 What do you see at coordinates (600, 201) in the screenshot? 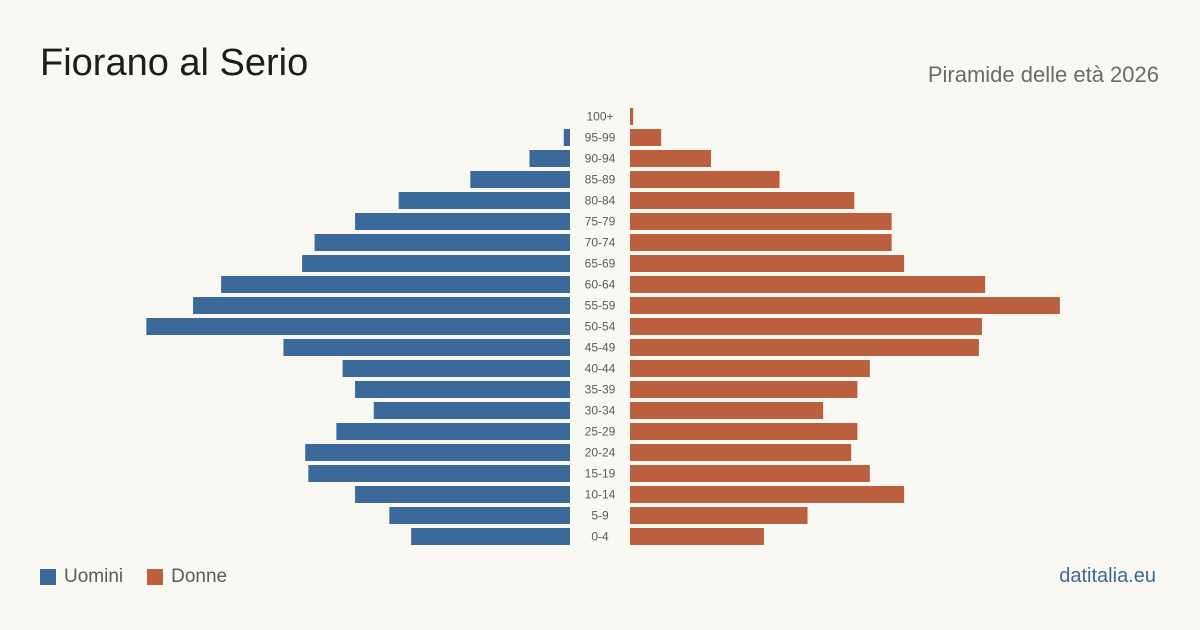
I see `age-label: 80-84` at bounding box center [600, 201].